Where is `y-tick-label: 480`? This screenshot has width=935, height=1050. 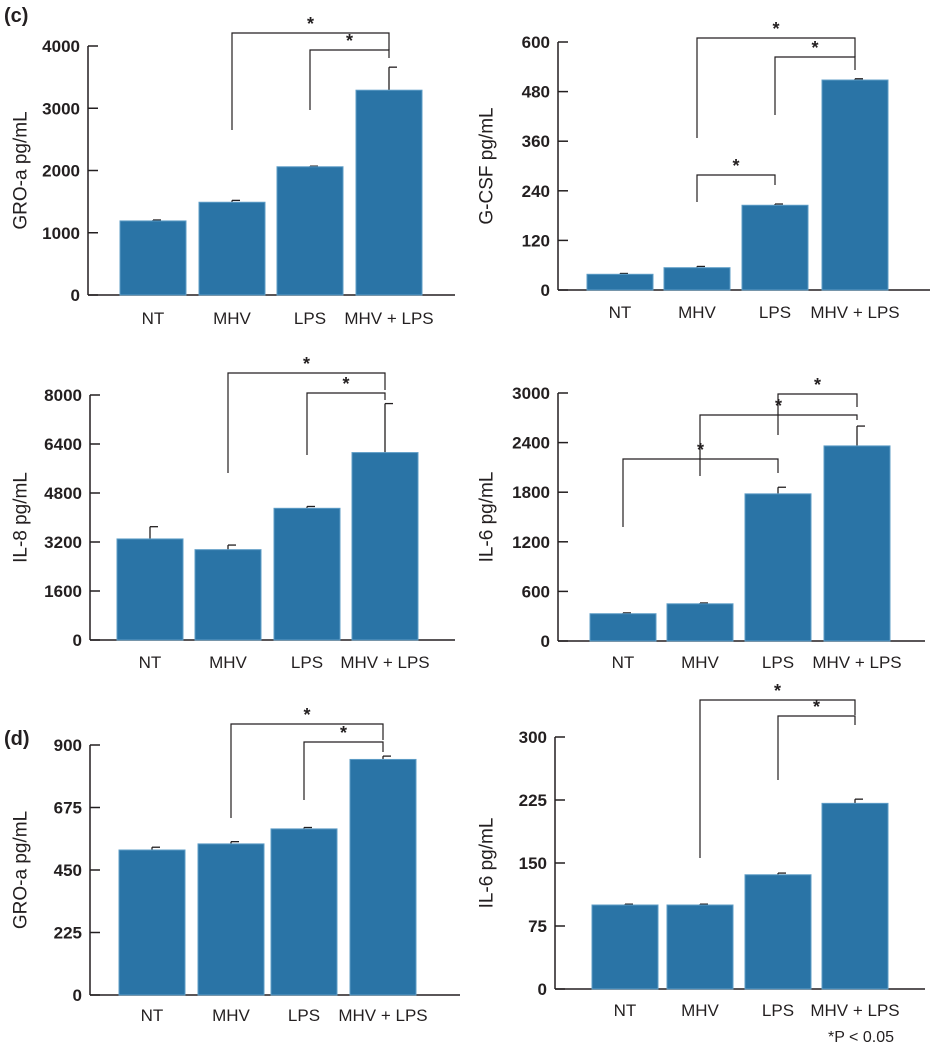
y-tick-label: 480 is located at coordinates (536, 92).